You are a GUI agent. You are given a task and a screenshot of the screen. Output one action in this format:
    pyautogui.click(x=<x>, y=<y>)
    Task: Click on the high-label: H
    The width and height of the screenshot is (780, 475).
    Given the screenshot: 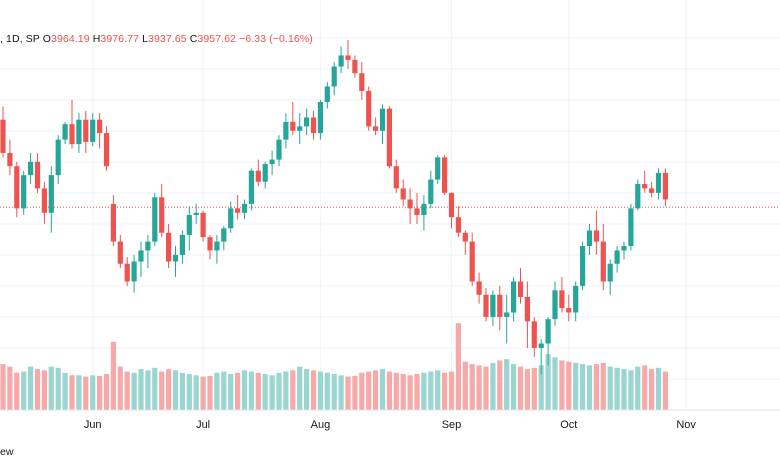 What is the action you would take?
    pyautogui.click(x=96, y=39)
    